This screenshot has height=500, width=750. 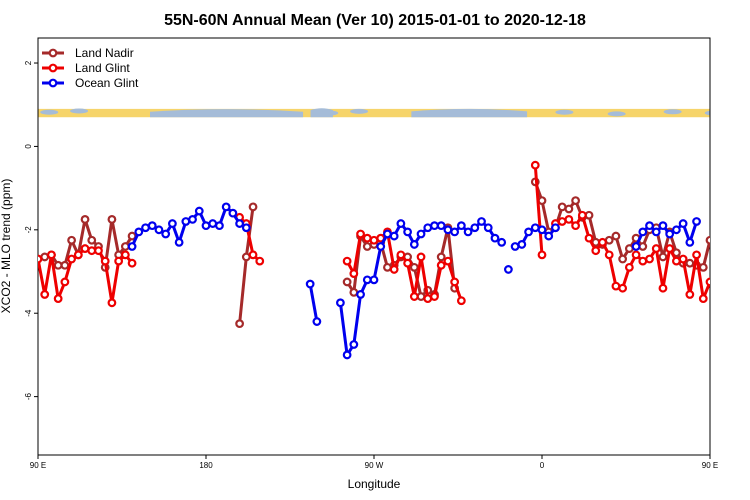 I want to click on y-tick-label: 0, so click(x=28, y=146).